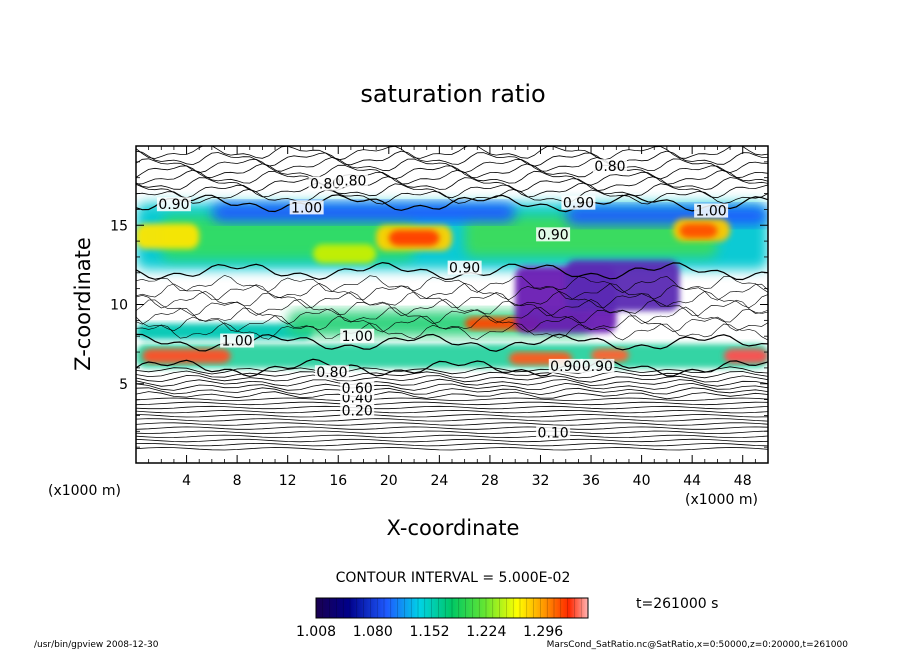 This screenshot has height=654, width=904. I want to click on colorbar-label-4: 1.296, so click(543, 632).